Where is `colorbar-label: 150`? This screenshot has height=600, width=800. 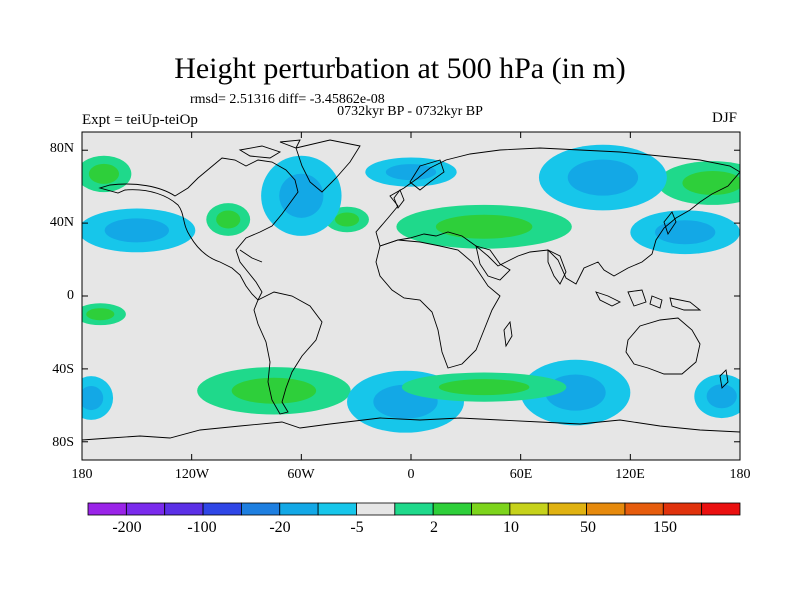 colorbar-label: 150 is located at coordinates (665, 527).